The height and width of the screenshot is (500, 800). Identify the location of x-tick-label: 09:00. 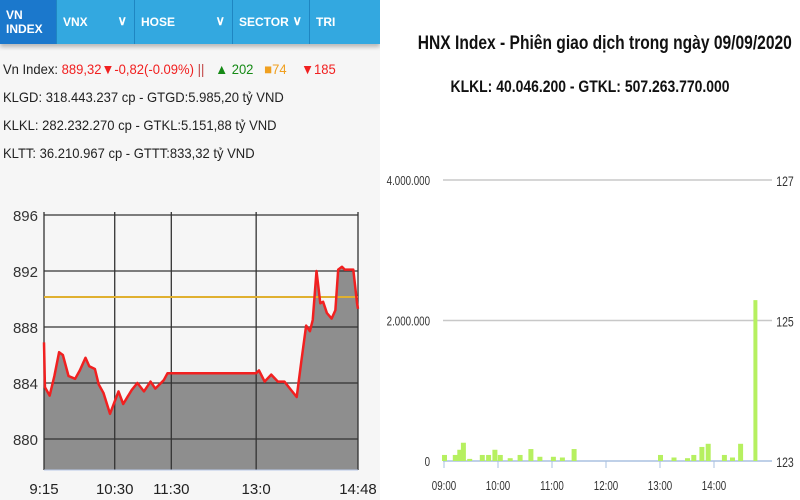
(444, 487).